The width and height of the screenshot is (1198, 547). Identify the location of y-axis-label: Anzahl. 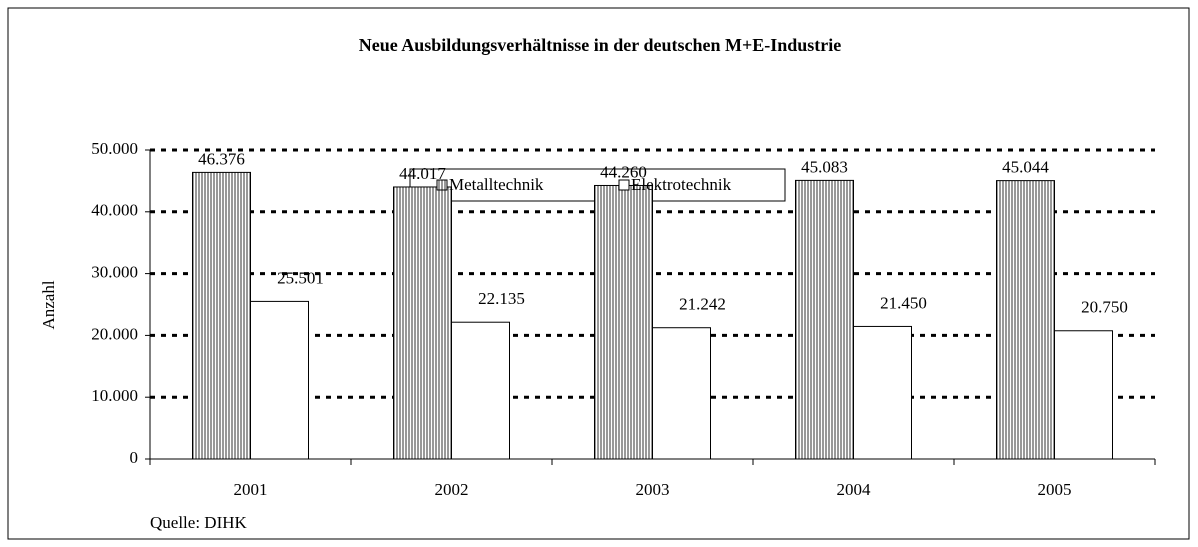
(48, 304).